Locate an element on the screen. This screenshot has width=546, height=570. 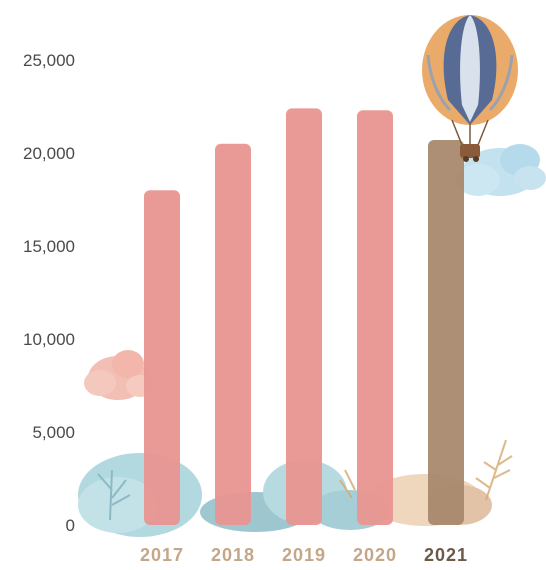
y-tick-label: 25,000 is located at coordinates (49, 60).